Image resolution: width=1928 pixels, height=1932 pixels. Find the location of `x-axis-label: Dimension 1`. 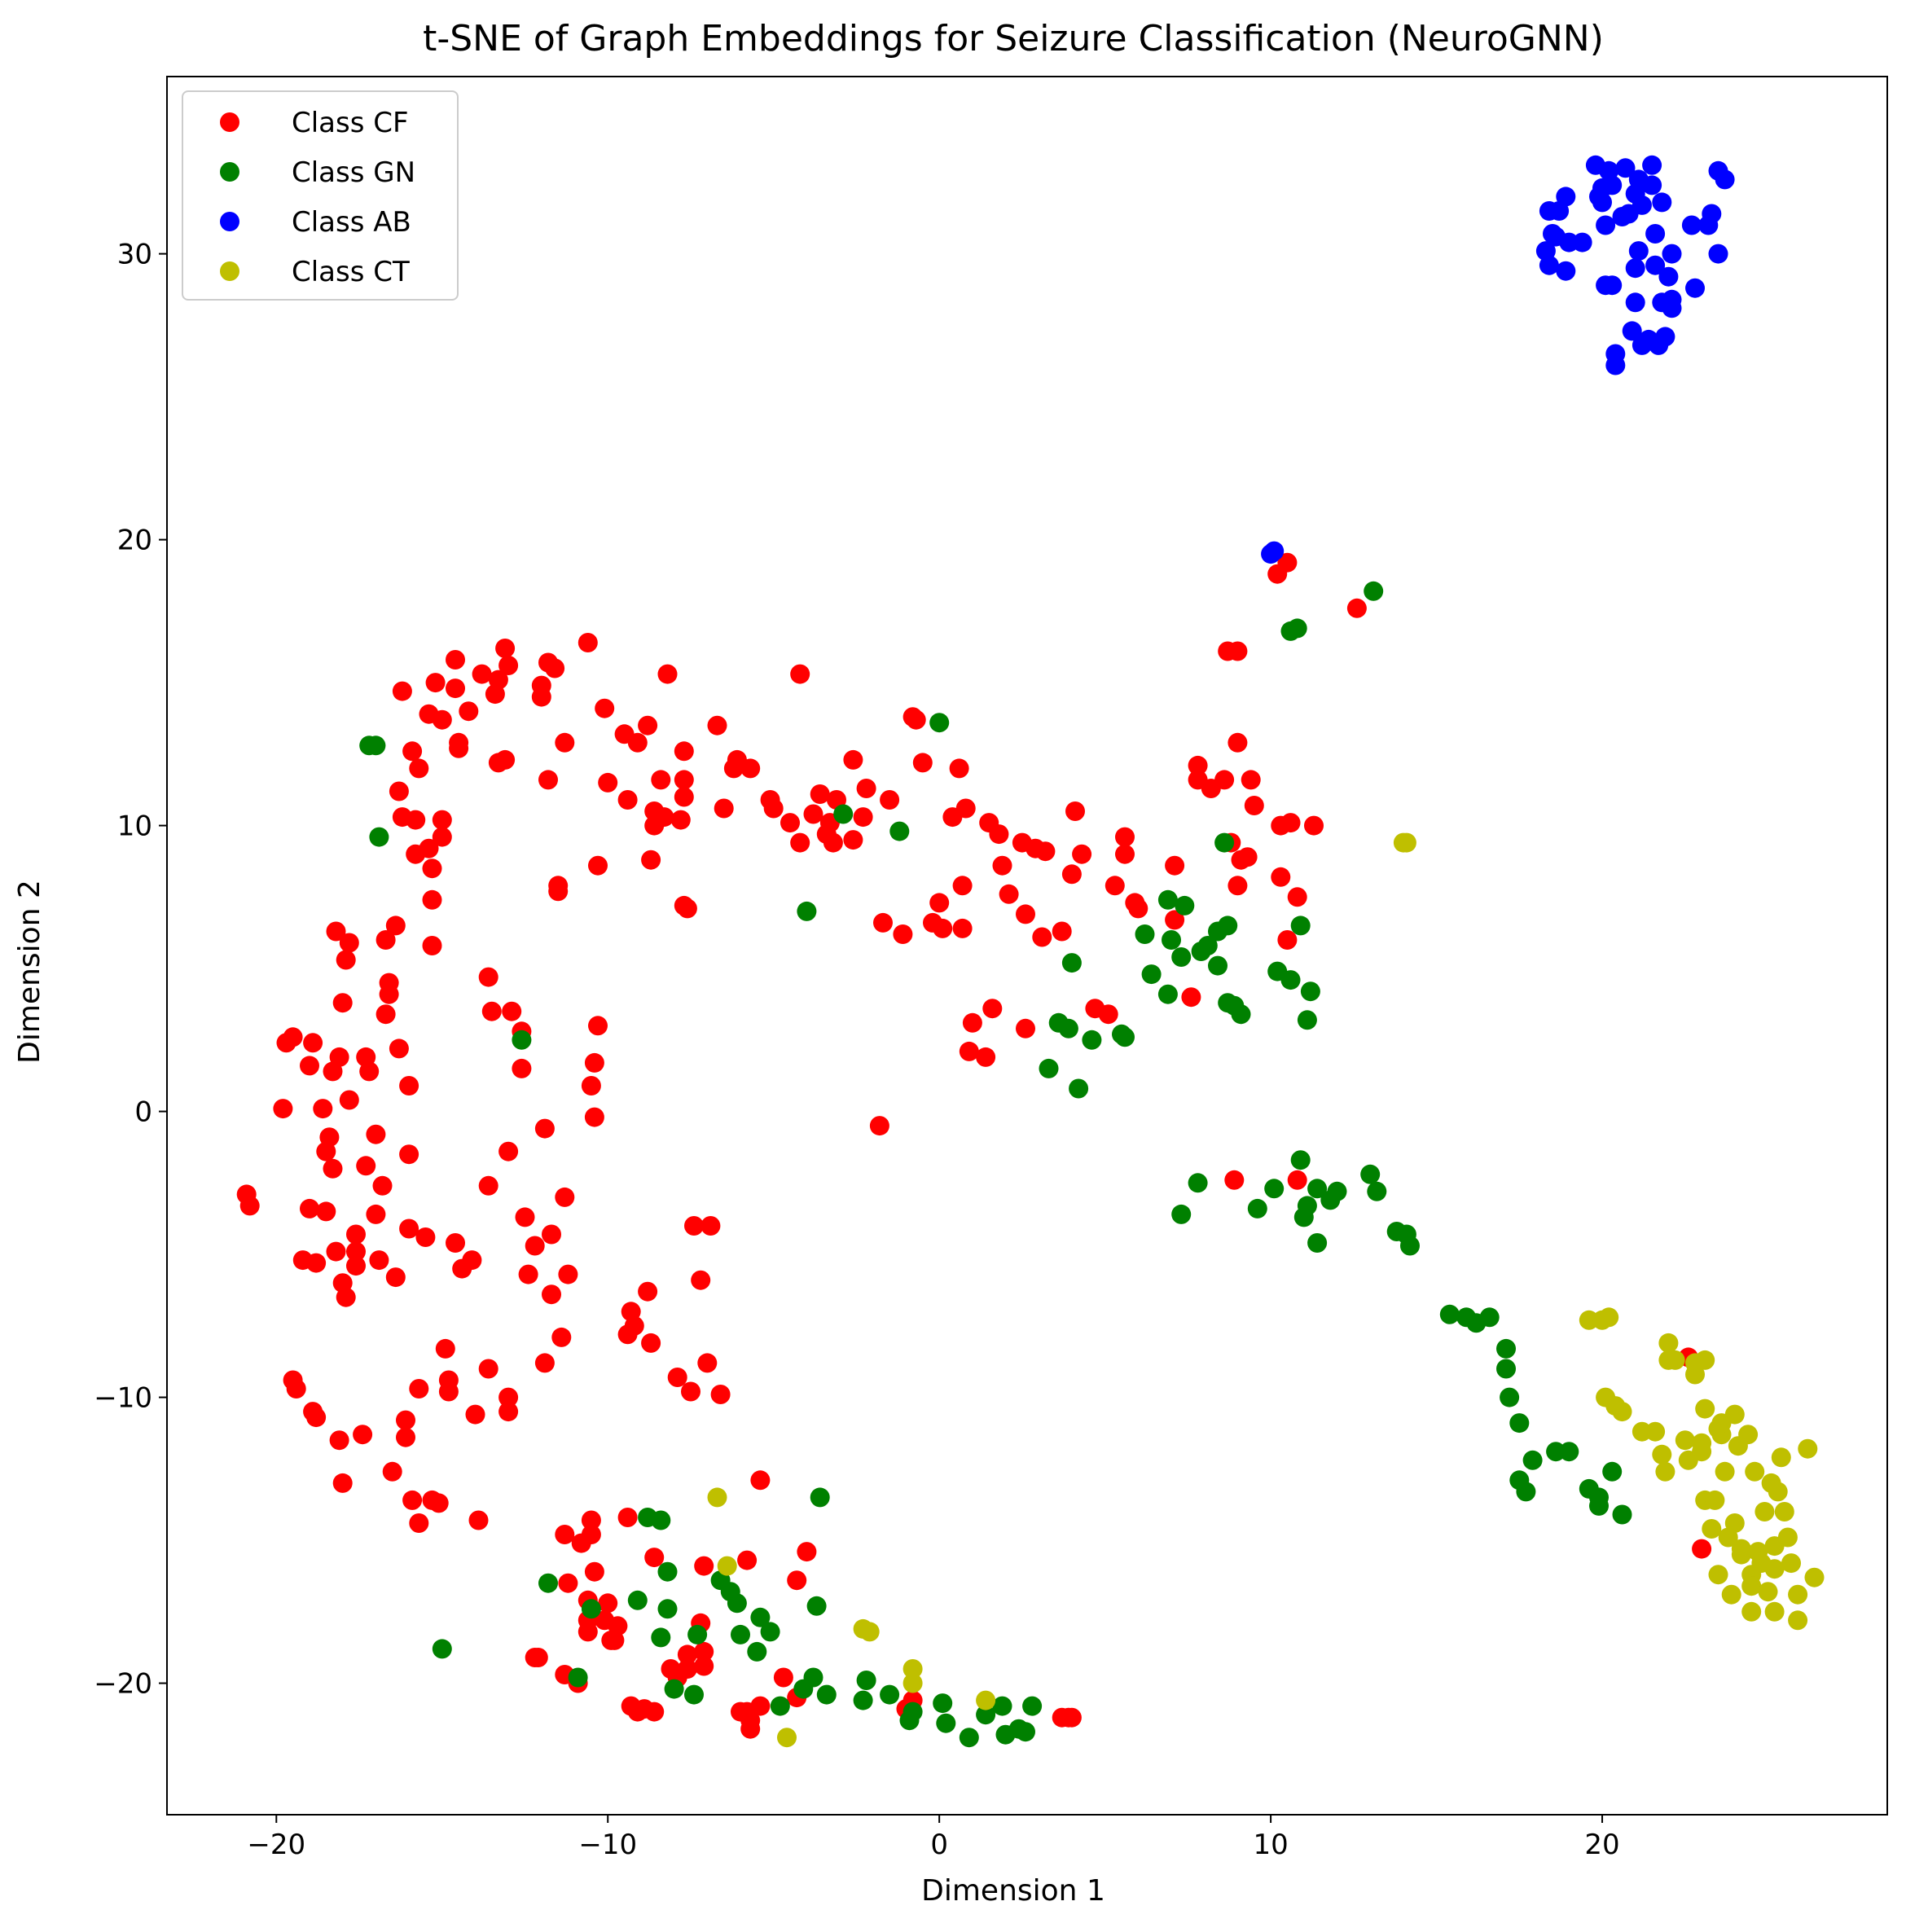

x-axis-label: Dimension 1 is located at coordinates (1013, 1891).